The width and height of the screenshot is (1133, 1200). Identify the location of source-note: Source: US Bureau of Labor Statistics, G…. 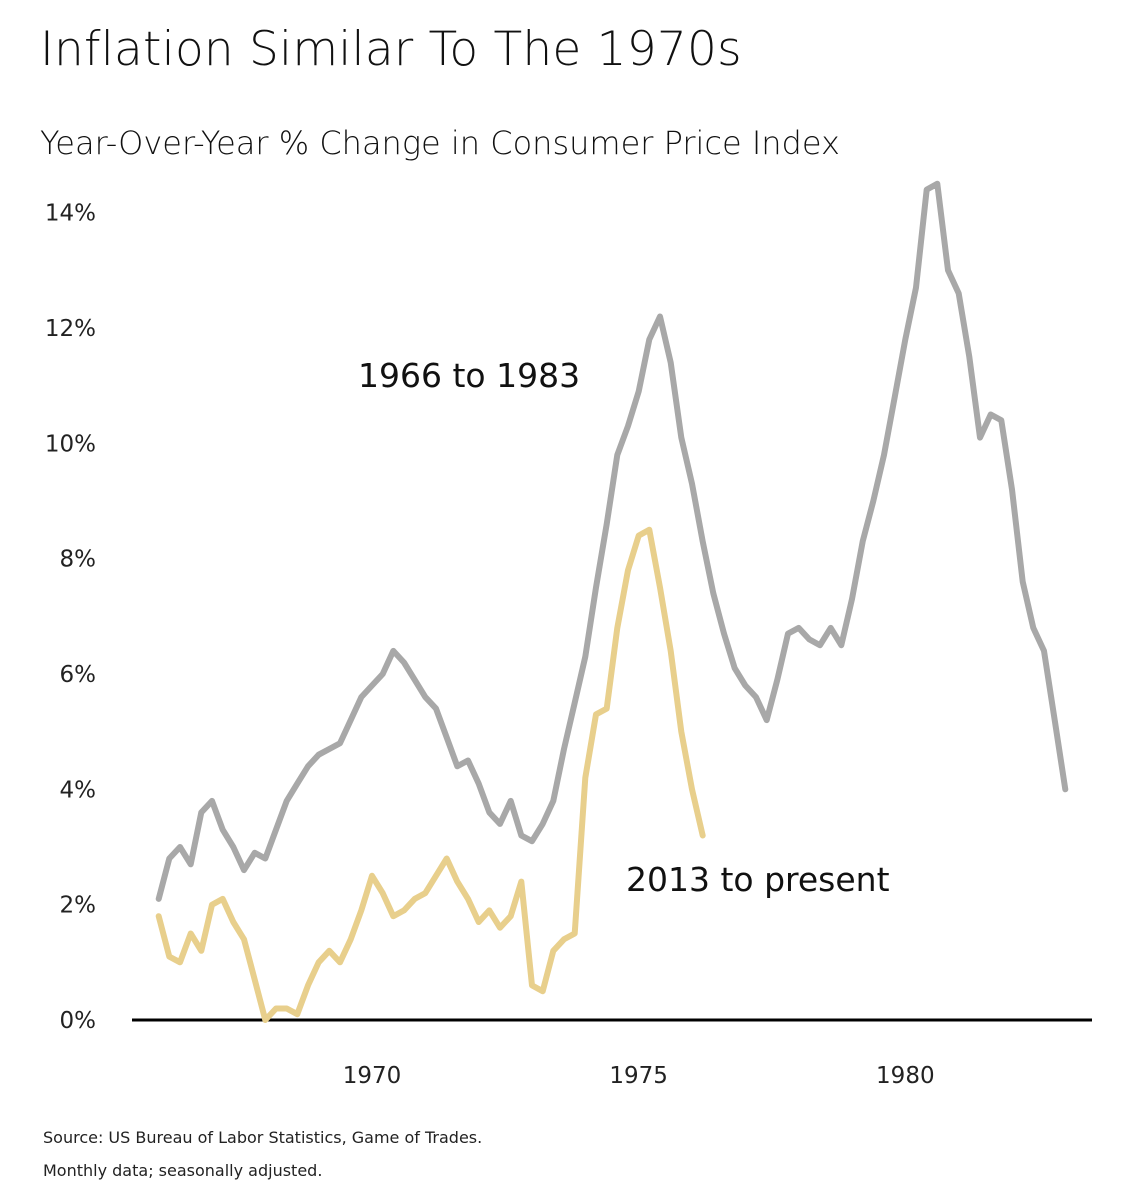
(263, 1137).